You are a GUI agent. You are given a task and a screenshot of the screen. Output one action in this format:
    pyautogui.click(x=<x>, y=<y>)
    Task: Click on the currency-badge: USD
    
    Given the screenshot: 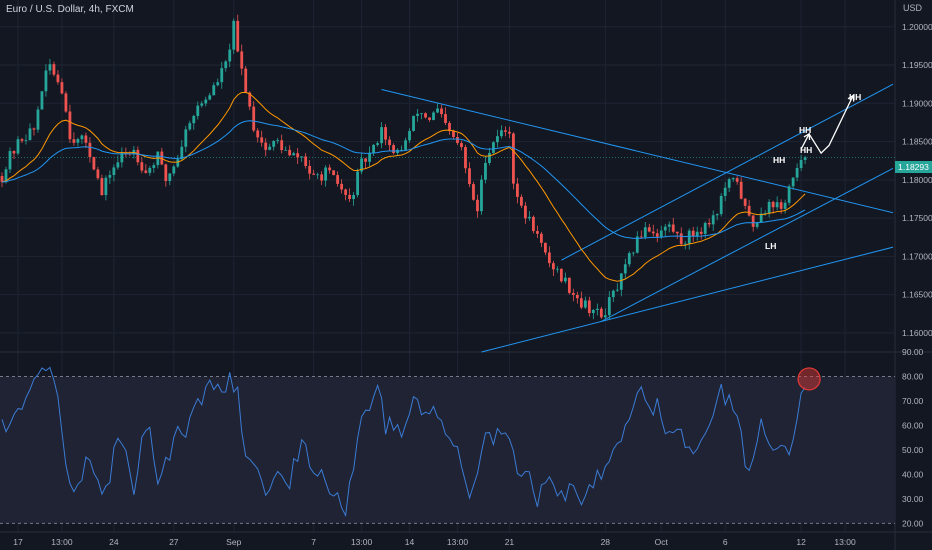 What is the action you would take?
    pyautogui.click(x=913, y=8)
    